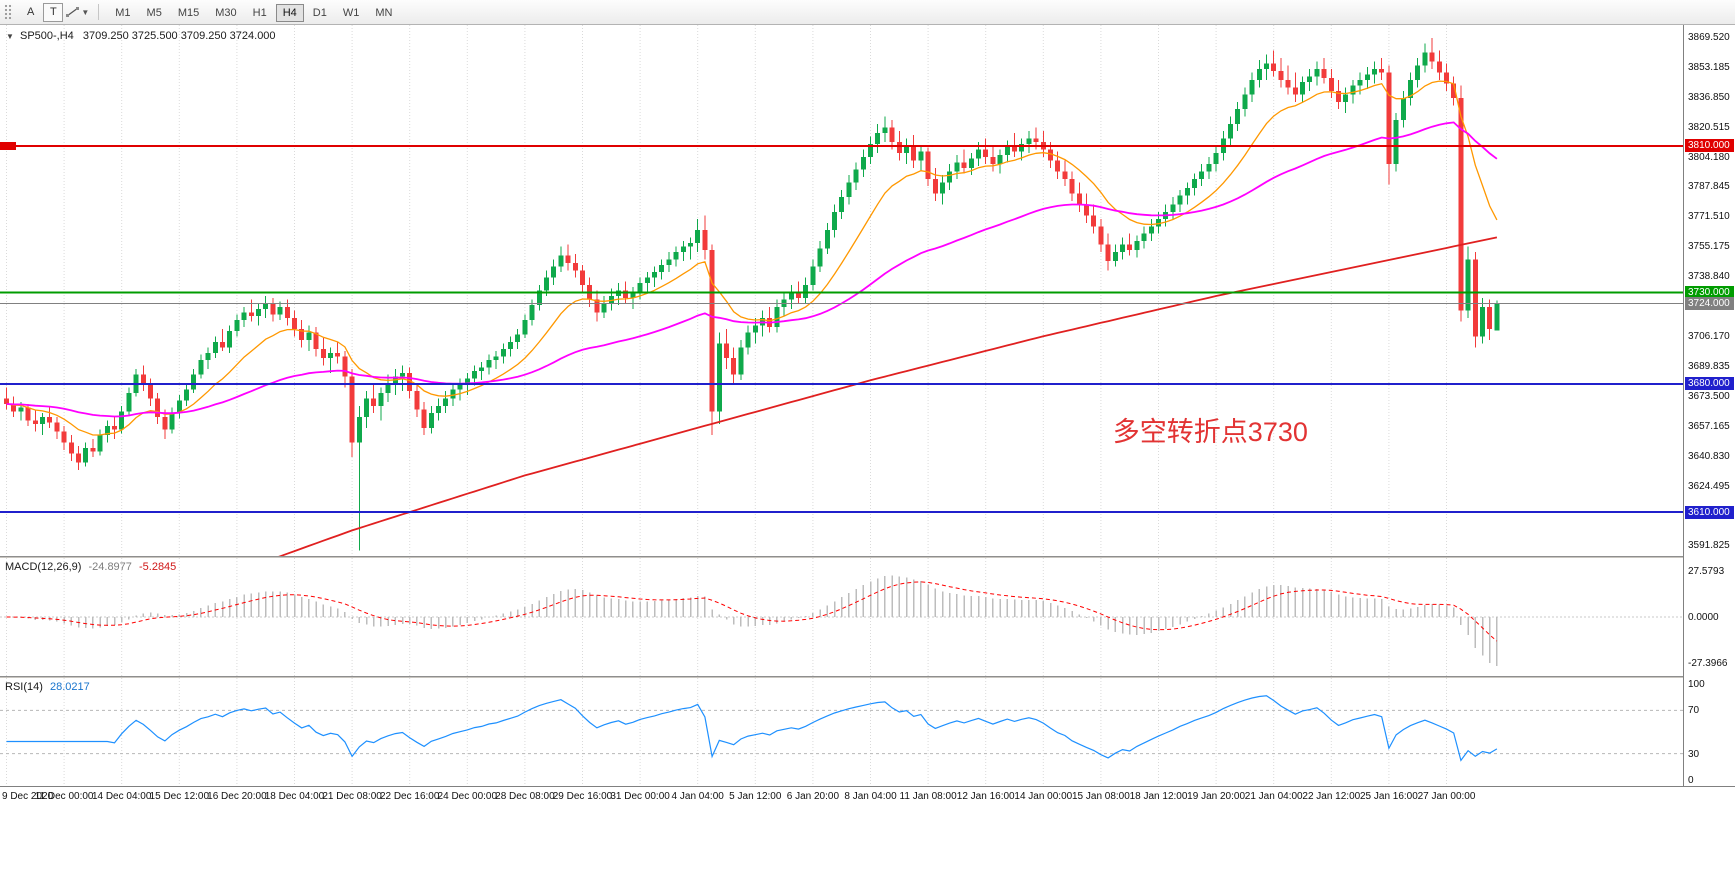  Describe the element at coordinates (1703, 617) in the screenshot. I see `macd-axis-label: 0.0000` at that location.